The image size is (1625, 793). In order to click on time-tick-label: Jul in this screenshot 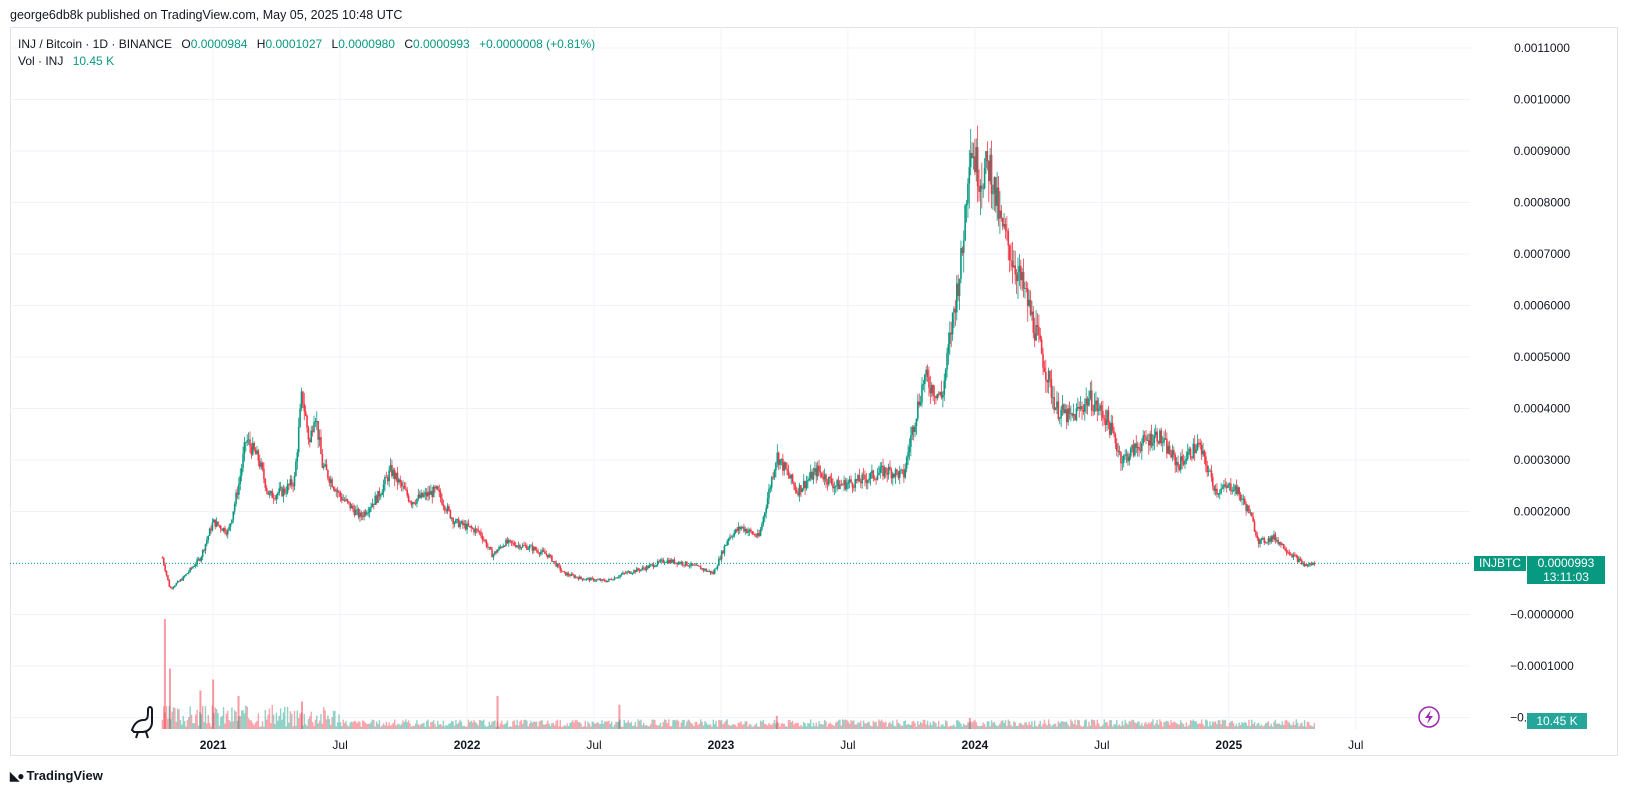, I will do `click(339, 745)`.